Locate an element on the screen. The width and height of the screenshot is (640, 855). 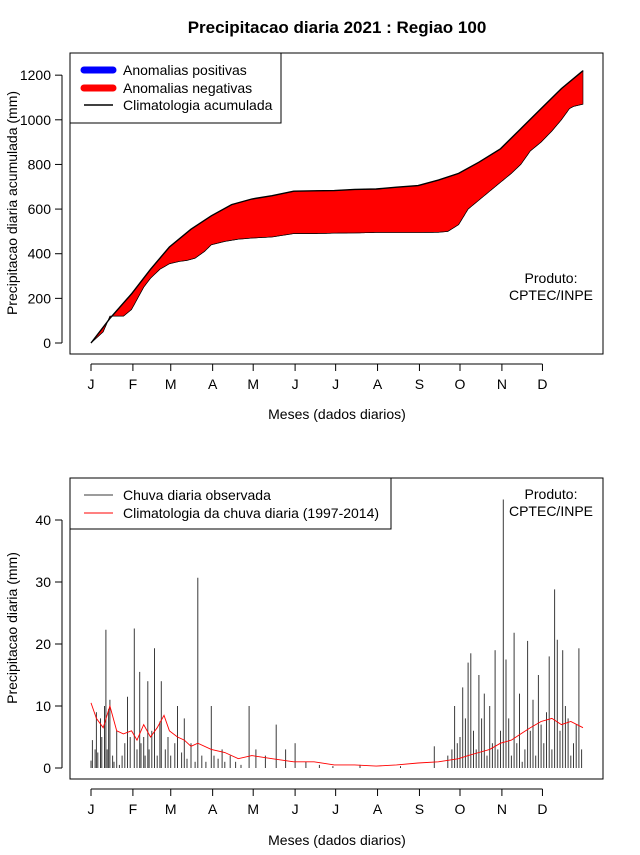
y-tick-label: 20 is located at coordinates (43, 644).